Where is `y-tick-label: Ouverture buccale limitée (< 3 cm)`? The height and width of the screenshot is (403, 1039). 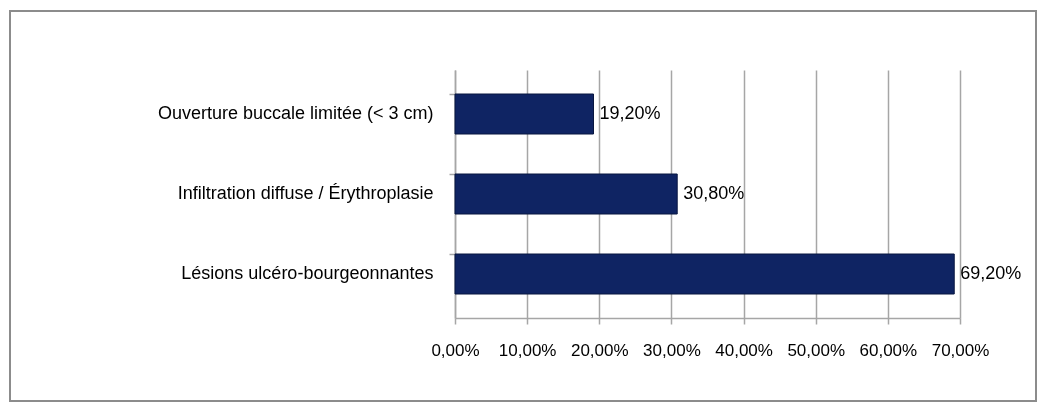
y-tick-label: Ouverture buccale limitée (< 3 cm) is located at coordinates (295, 113).